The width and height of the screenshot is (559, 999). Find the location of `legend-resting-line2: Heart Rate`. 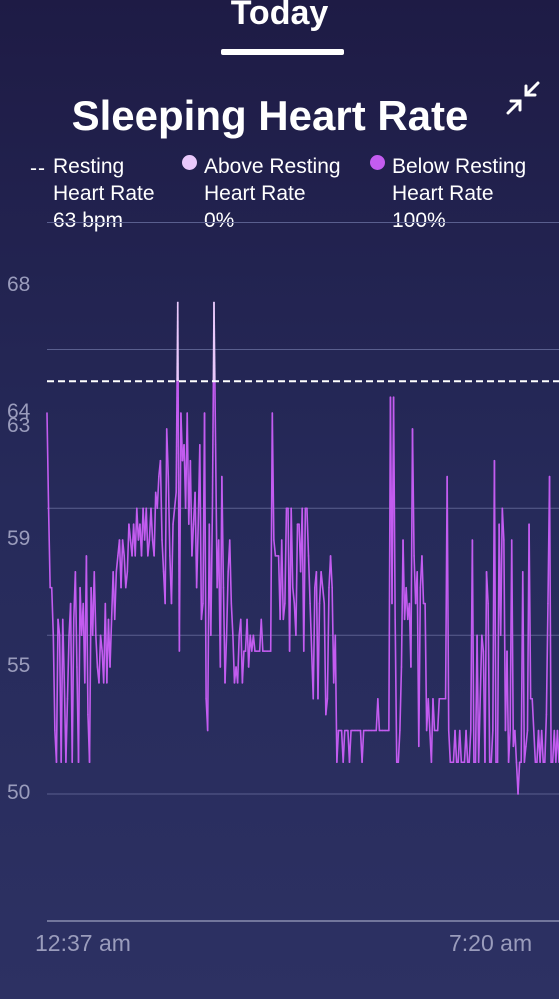

legend-resting-line2: Heart Rate is located at coordinates (104, 193).